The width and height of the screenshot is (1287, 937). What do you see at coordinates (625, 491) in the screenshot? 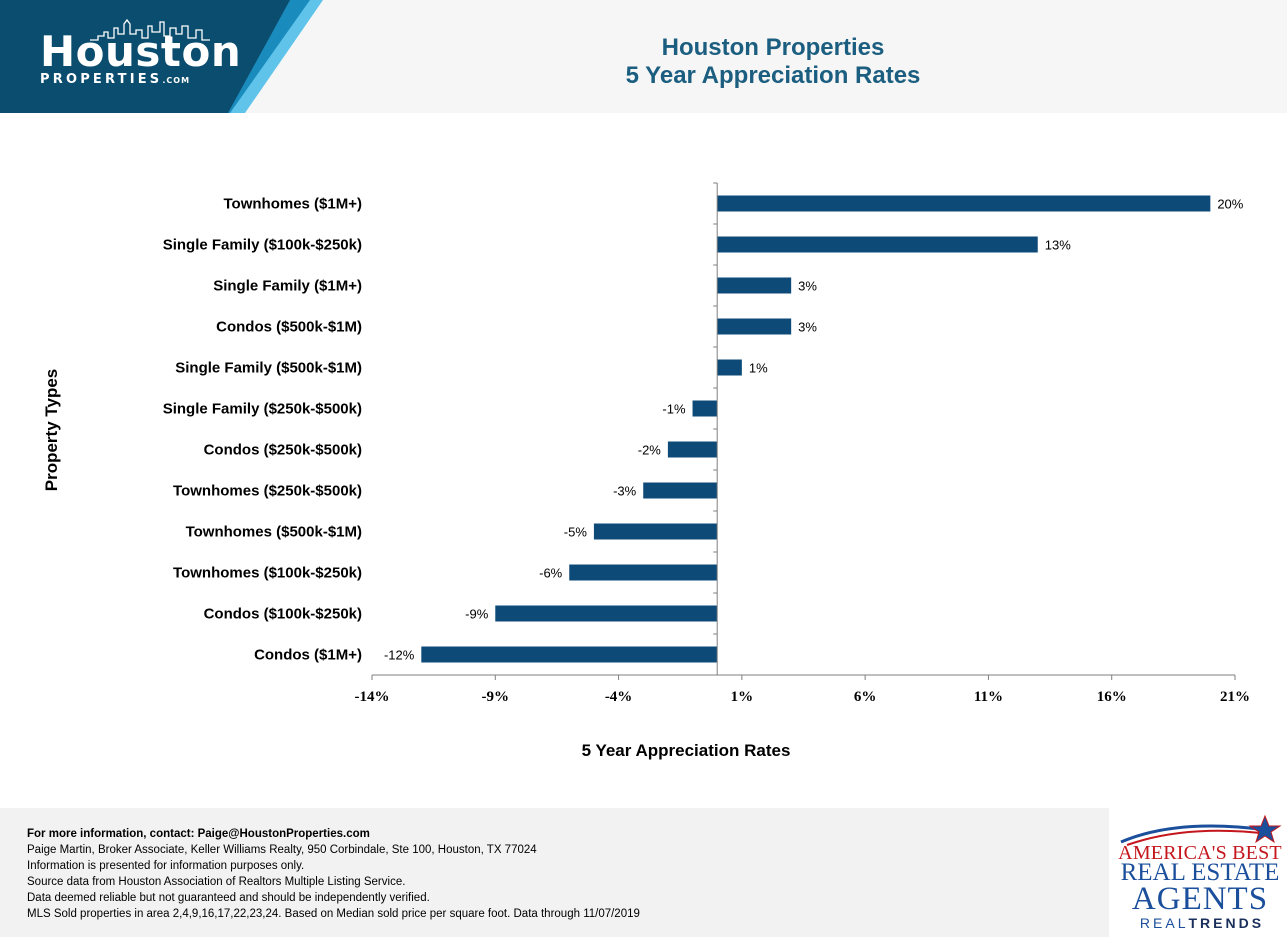
I see `data-label: -3%` at bounding box center [625, 491].